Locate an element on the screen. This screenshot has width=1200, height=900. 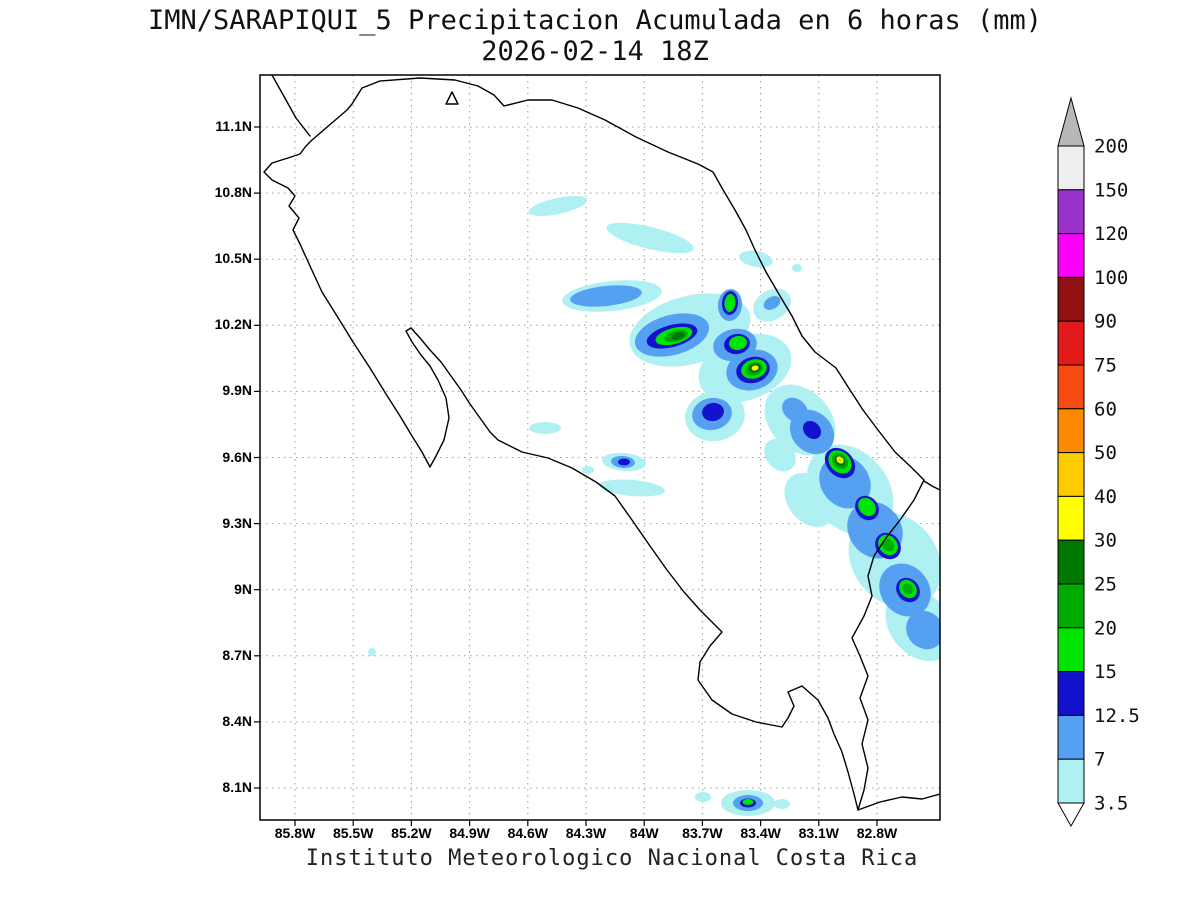
lake-island-triangle is located at coordinates (452, 98).